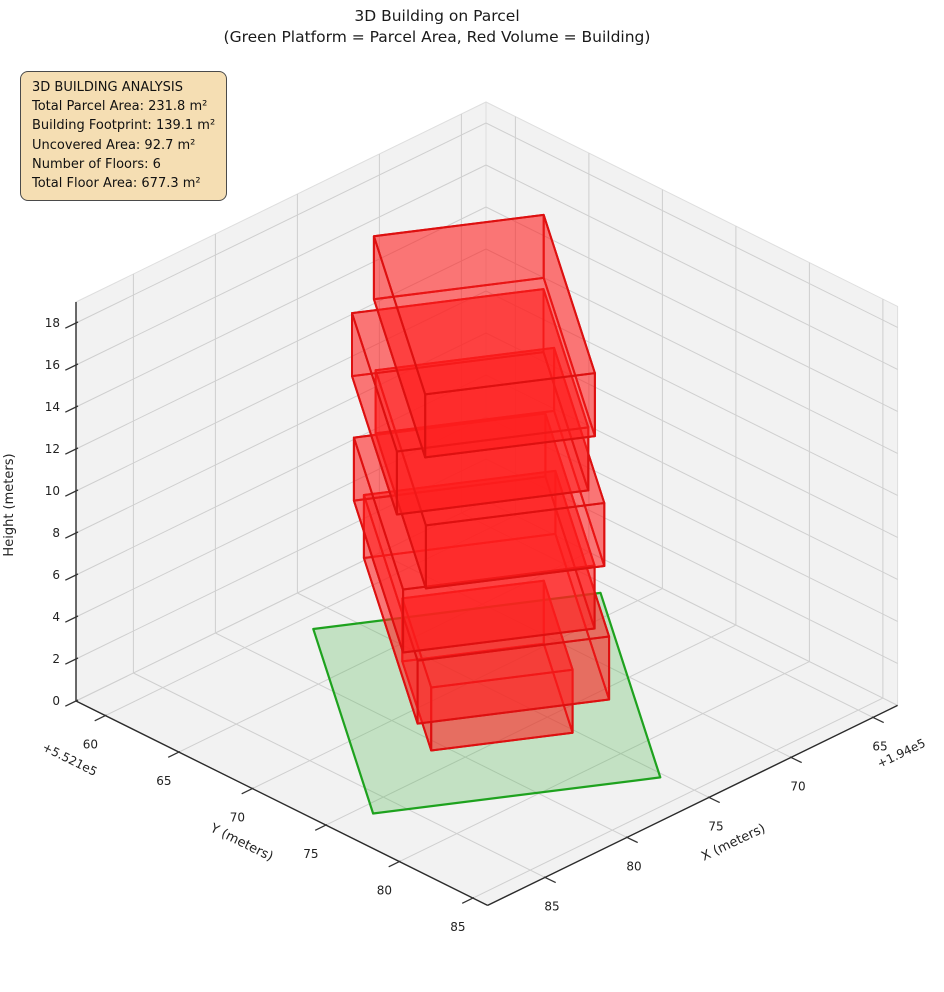 This screenshot has height=992, width=944. What do you see at coordinates (56, 617) in the screenshot?
I see `z-tick-label: 4` at bounding box center [56, 617].